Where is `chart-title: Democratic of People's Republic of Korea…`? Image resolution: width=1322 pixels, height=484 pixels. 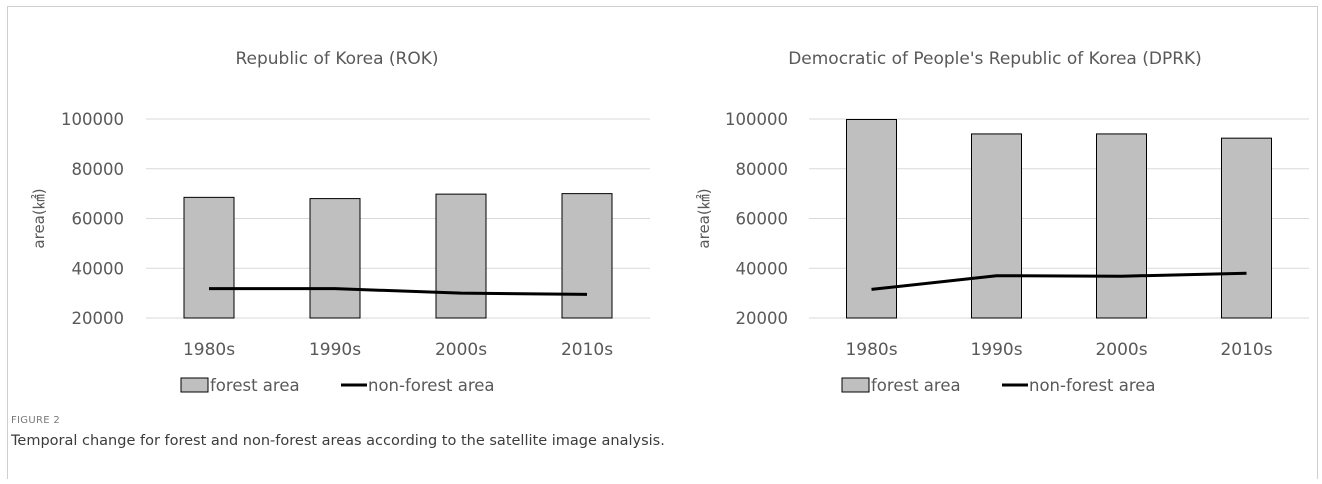
chart-title: Democratic of People's Republic of Korea… is located at coordinates (995, 59).